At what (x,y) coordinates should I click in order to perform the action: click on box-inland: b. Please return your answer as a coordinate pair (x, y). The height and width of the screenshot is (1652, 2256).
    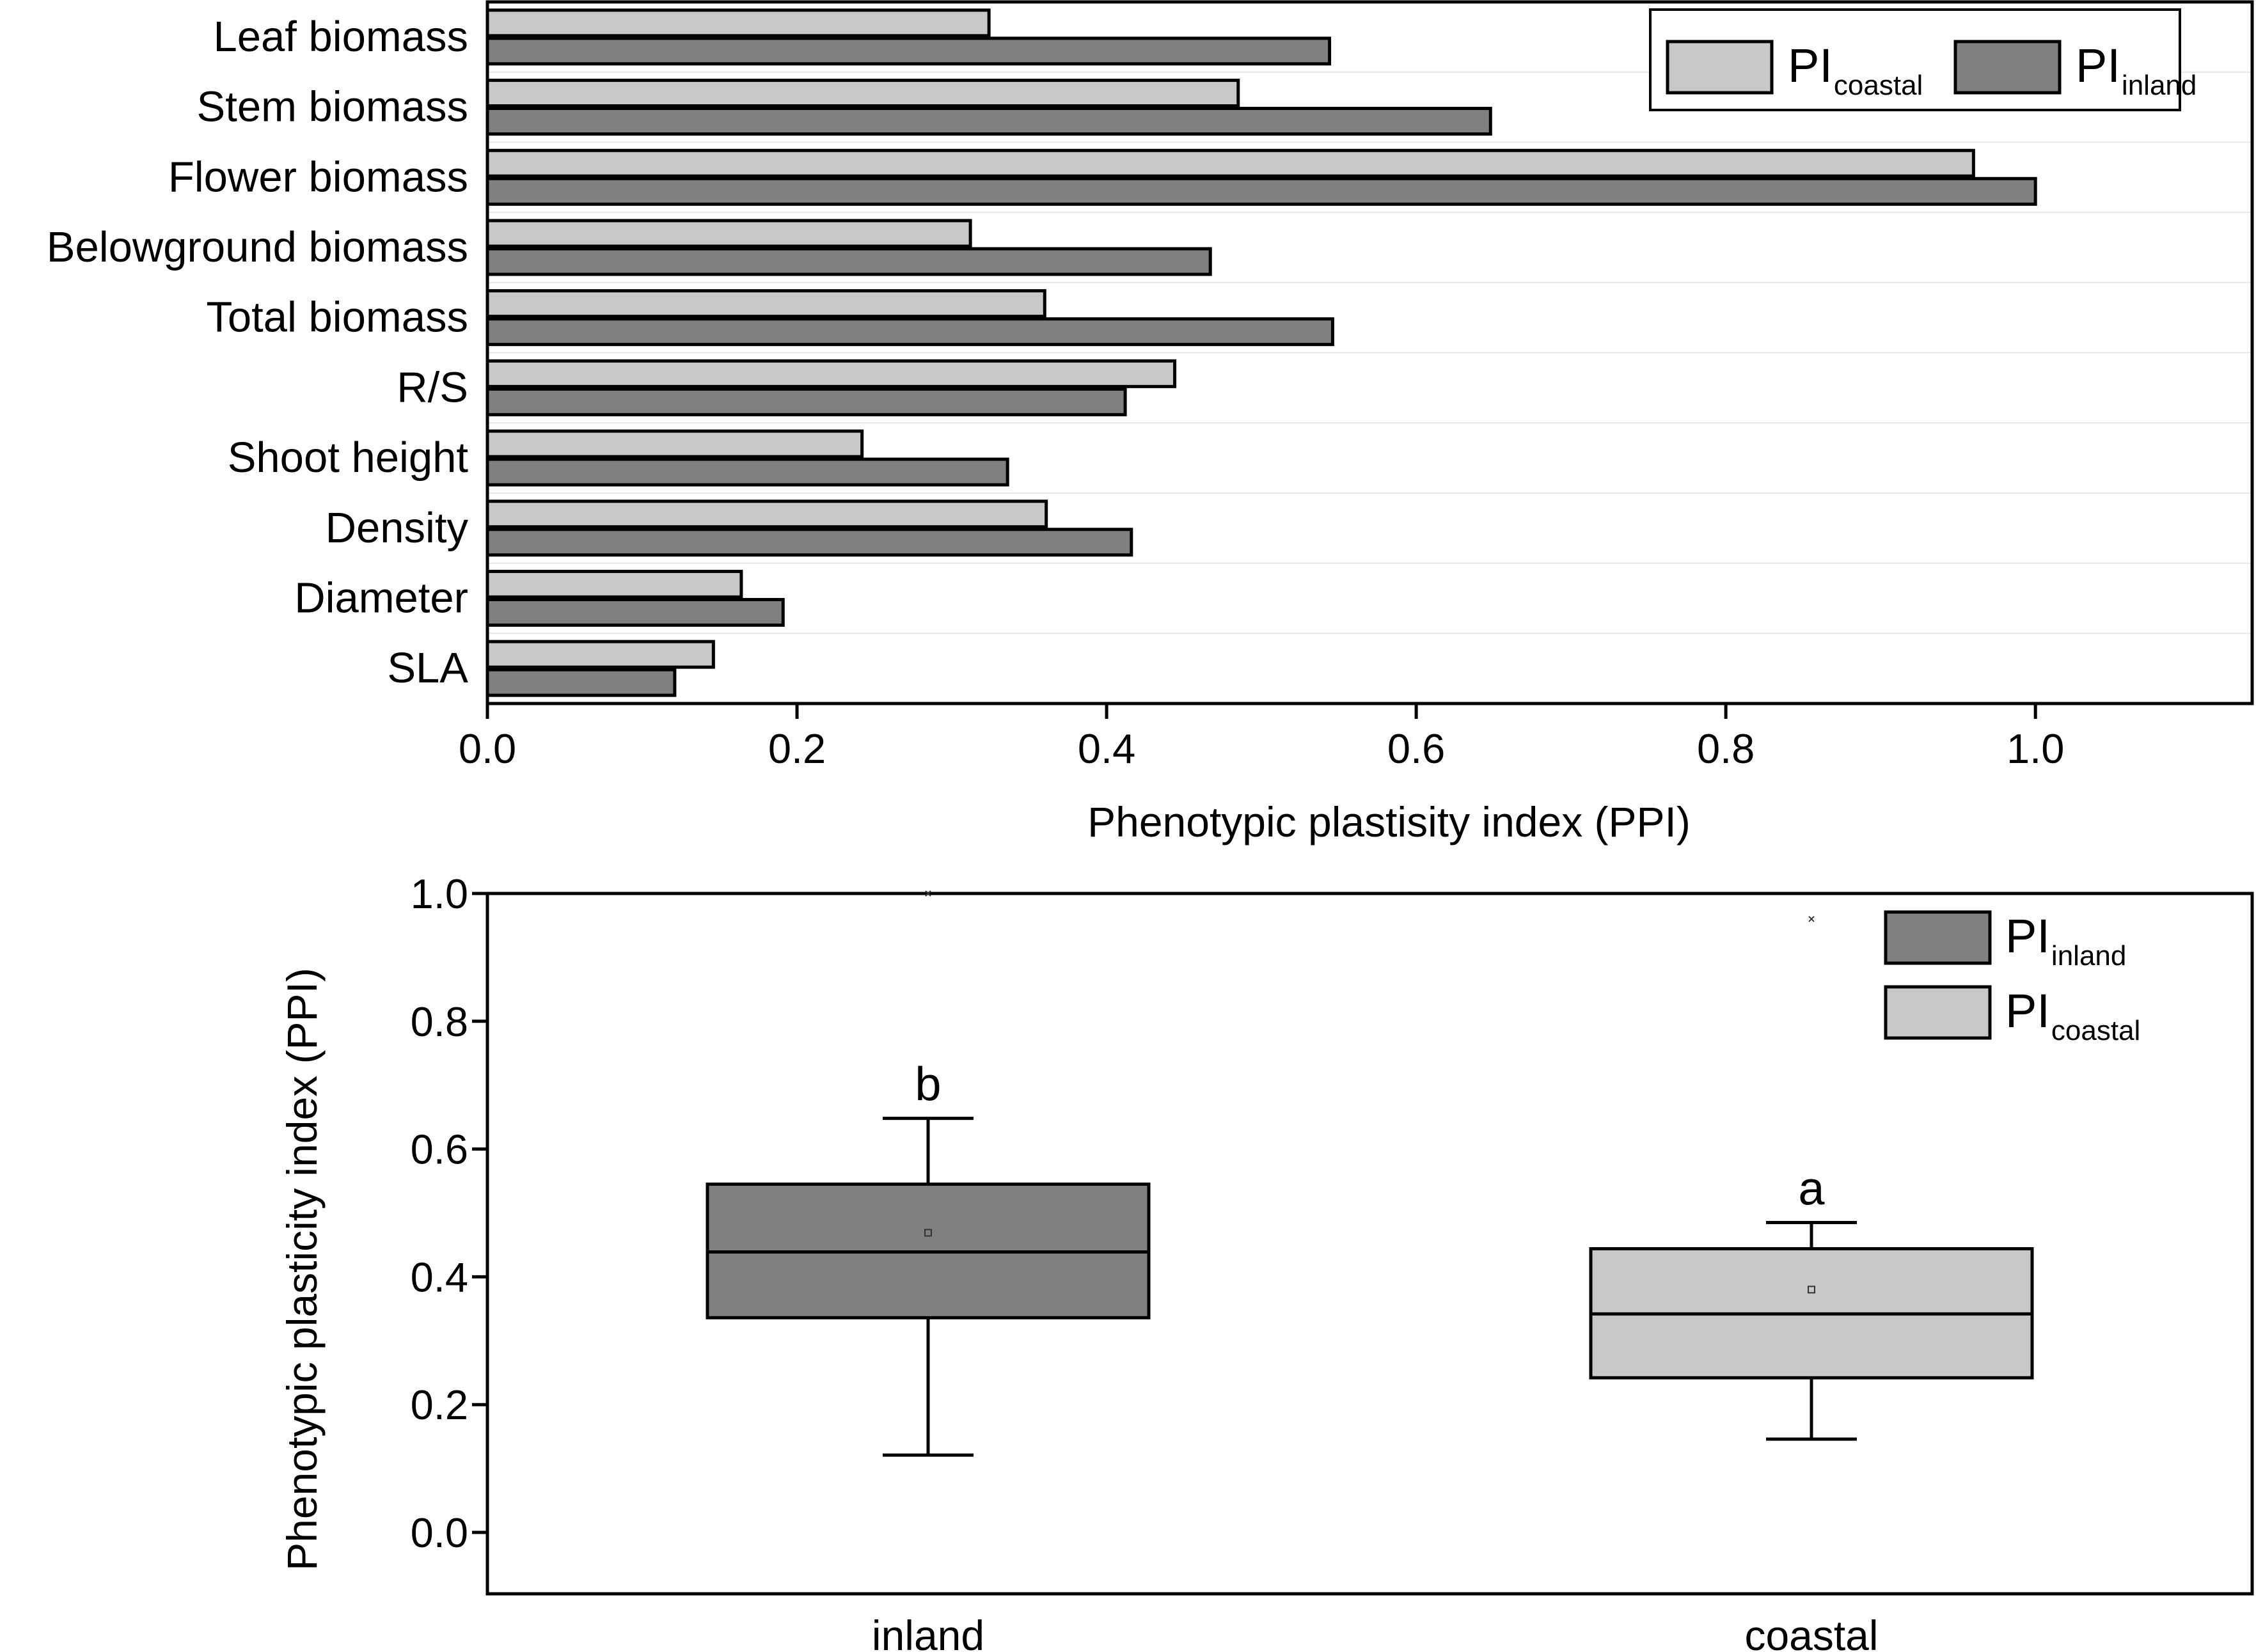
    Looking at the image, I should click on (928, 1174).